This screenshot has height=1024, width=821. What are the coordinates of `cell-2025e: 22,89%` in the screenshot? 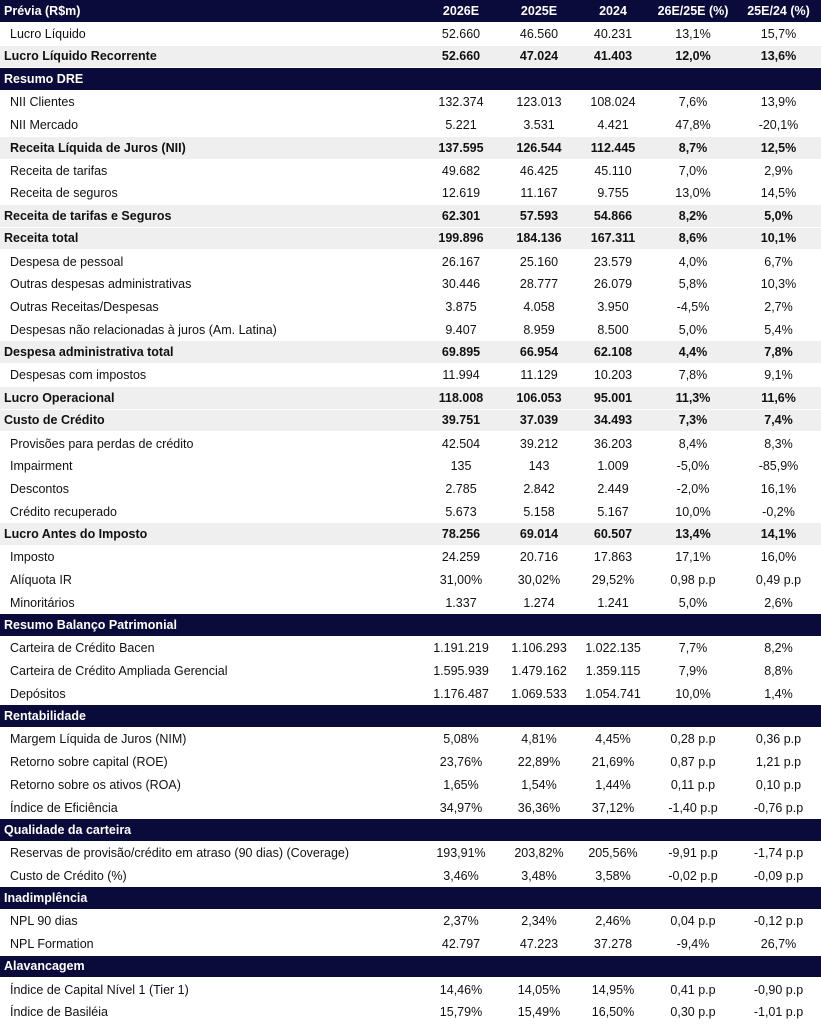 It's located at (539, 762).